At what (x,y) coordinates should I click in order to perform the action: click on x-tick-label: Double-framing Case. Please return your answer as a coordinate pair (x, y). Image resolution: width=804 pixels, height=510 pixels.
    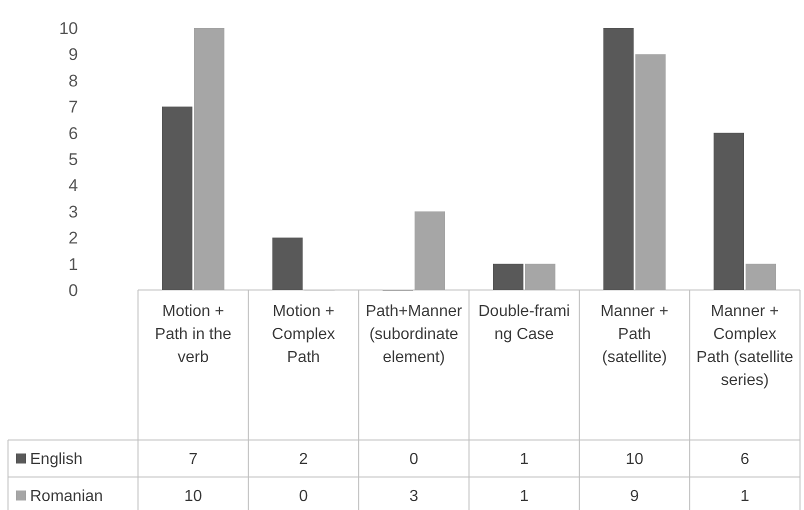
    Looking at the image, I should click on (524, 323).